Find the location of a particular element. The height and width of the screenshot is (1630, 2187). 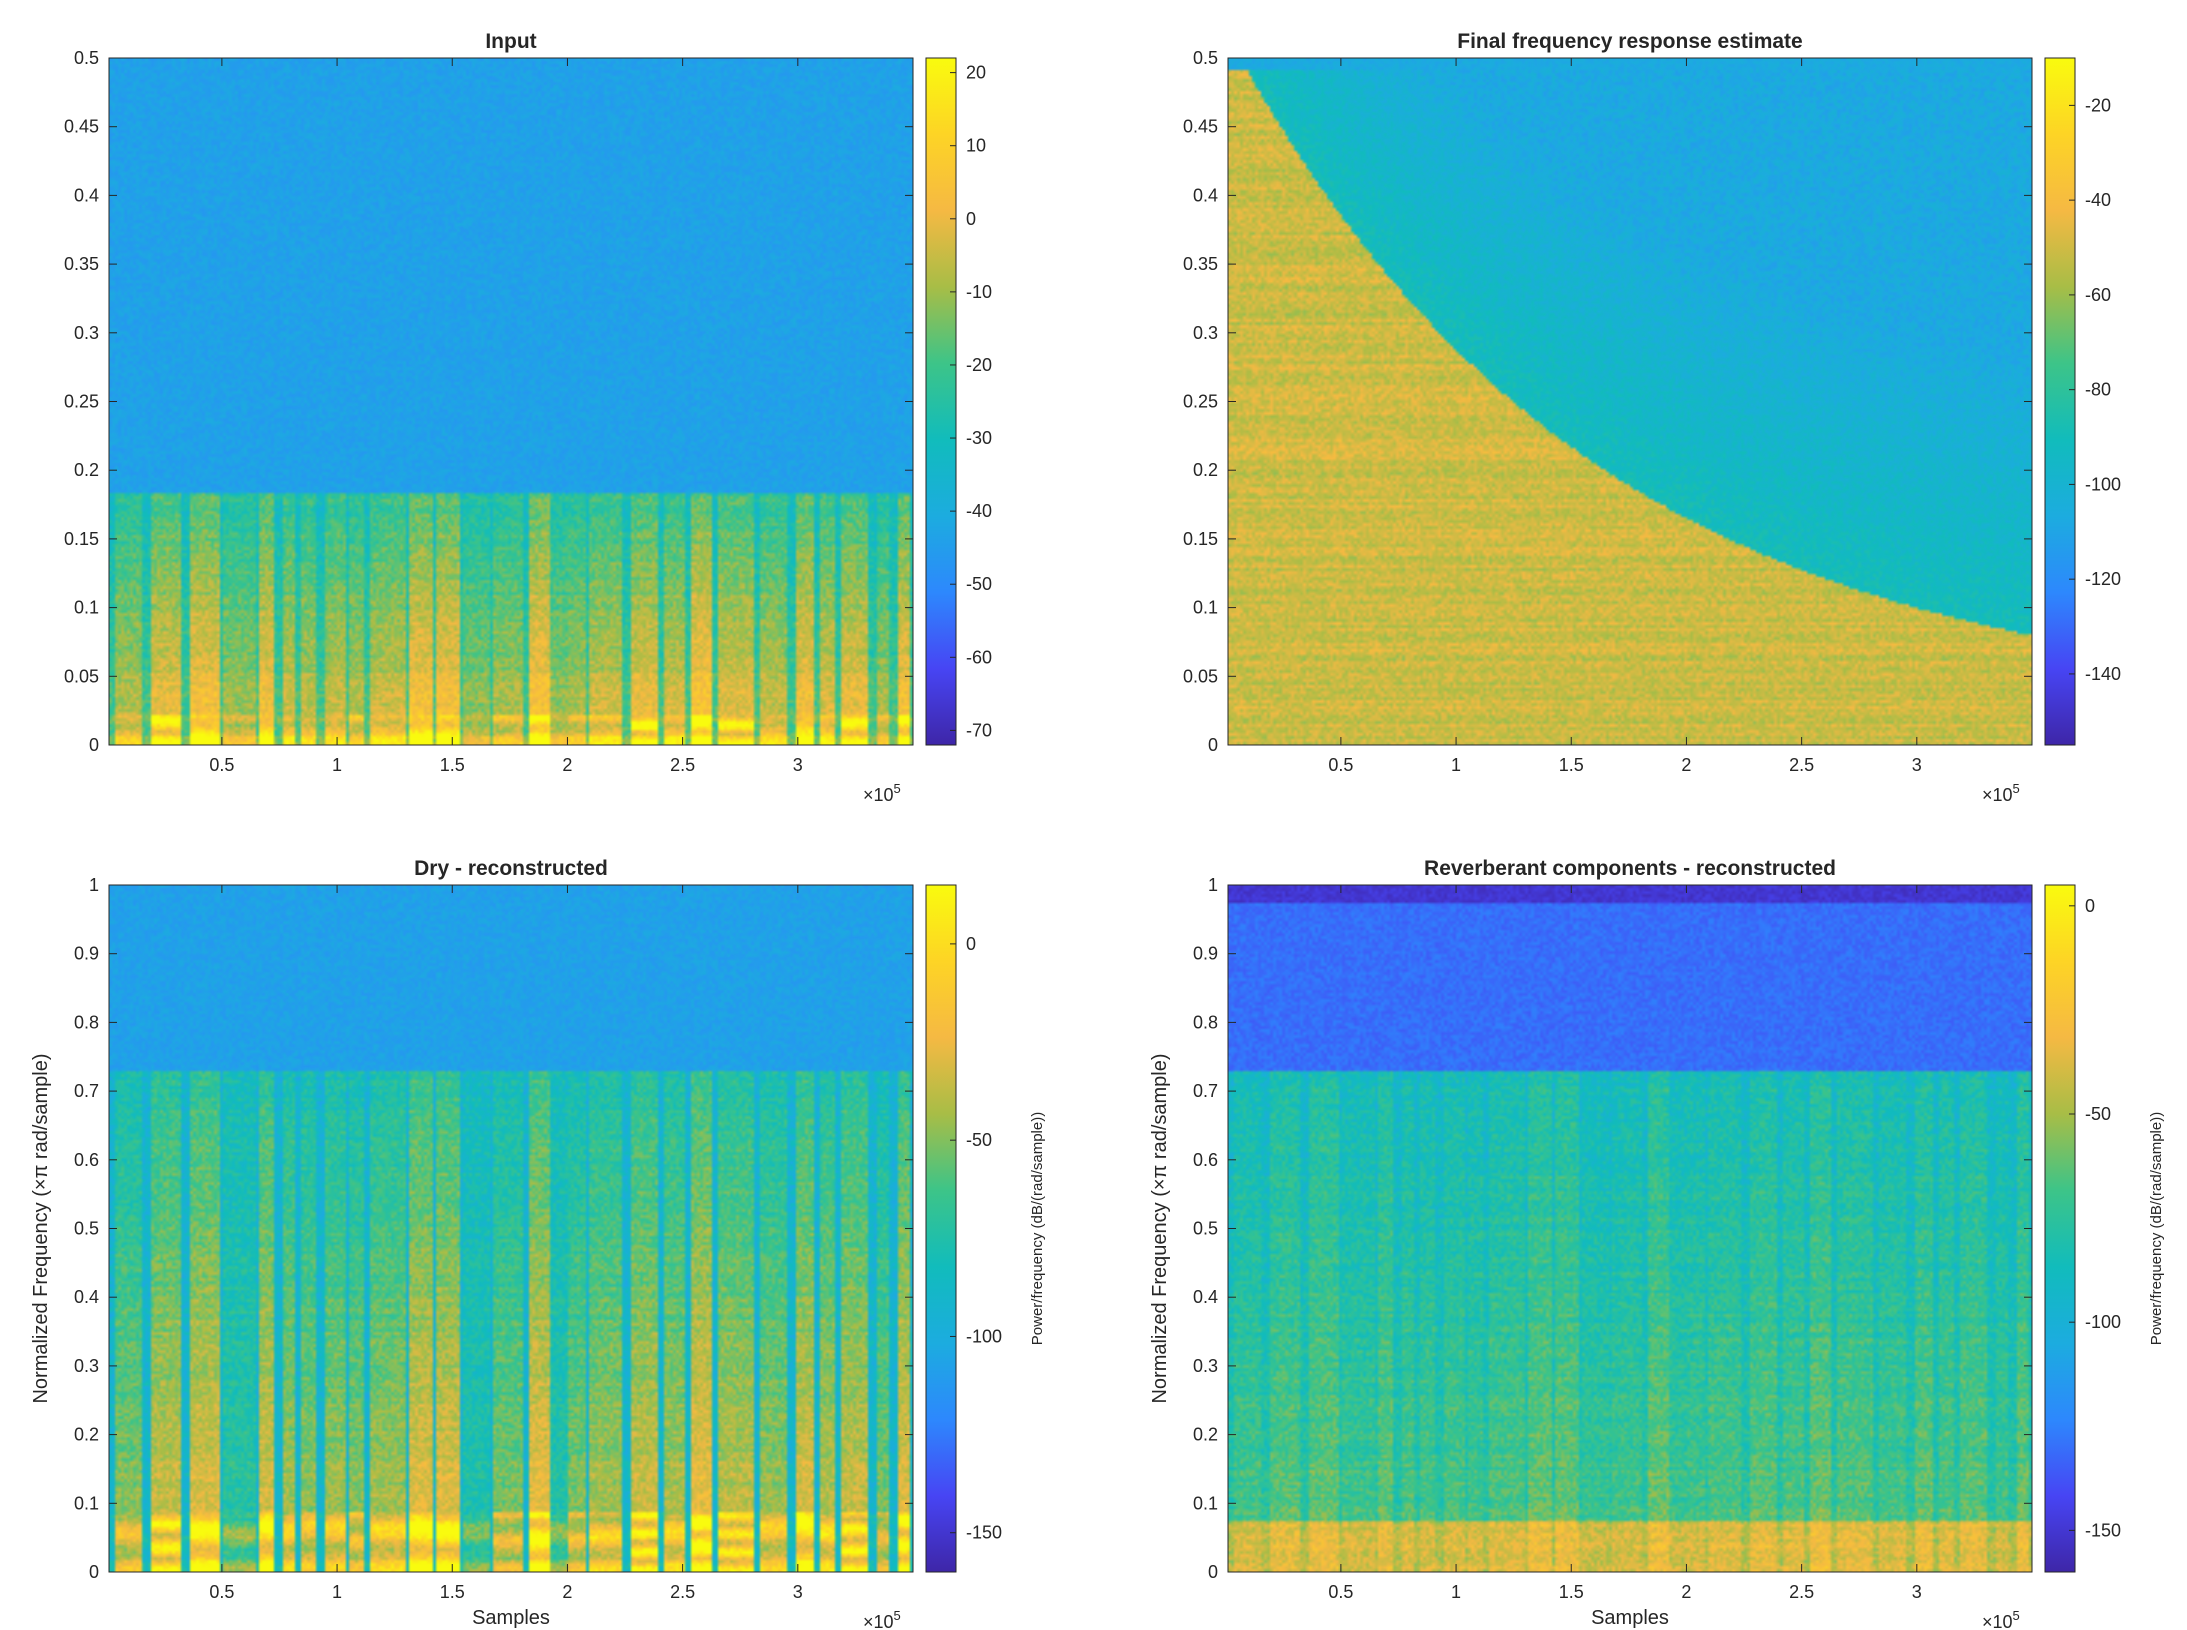

colorbar-tick-label: 20 is located at coordinates (976, 73).